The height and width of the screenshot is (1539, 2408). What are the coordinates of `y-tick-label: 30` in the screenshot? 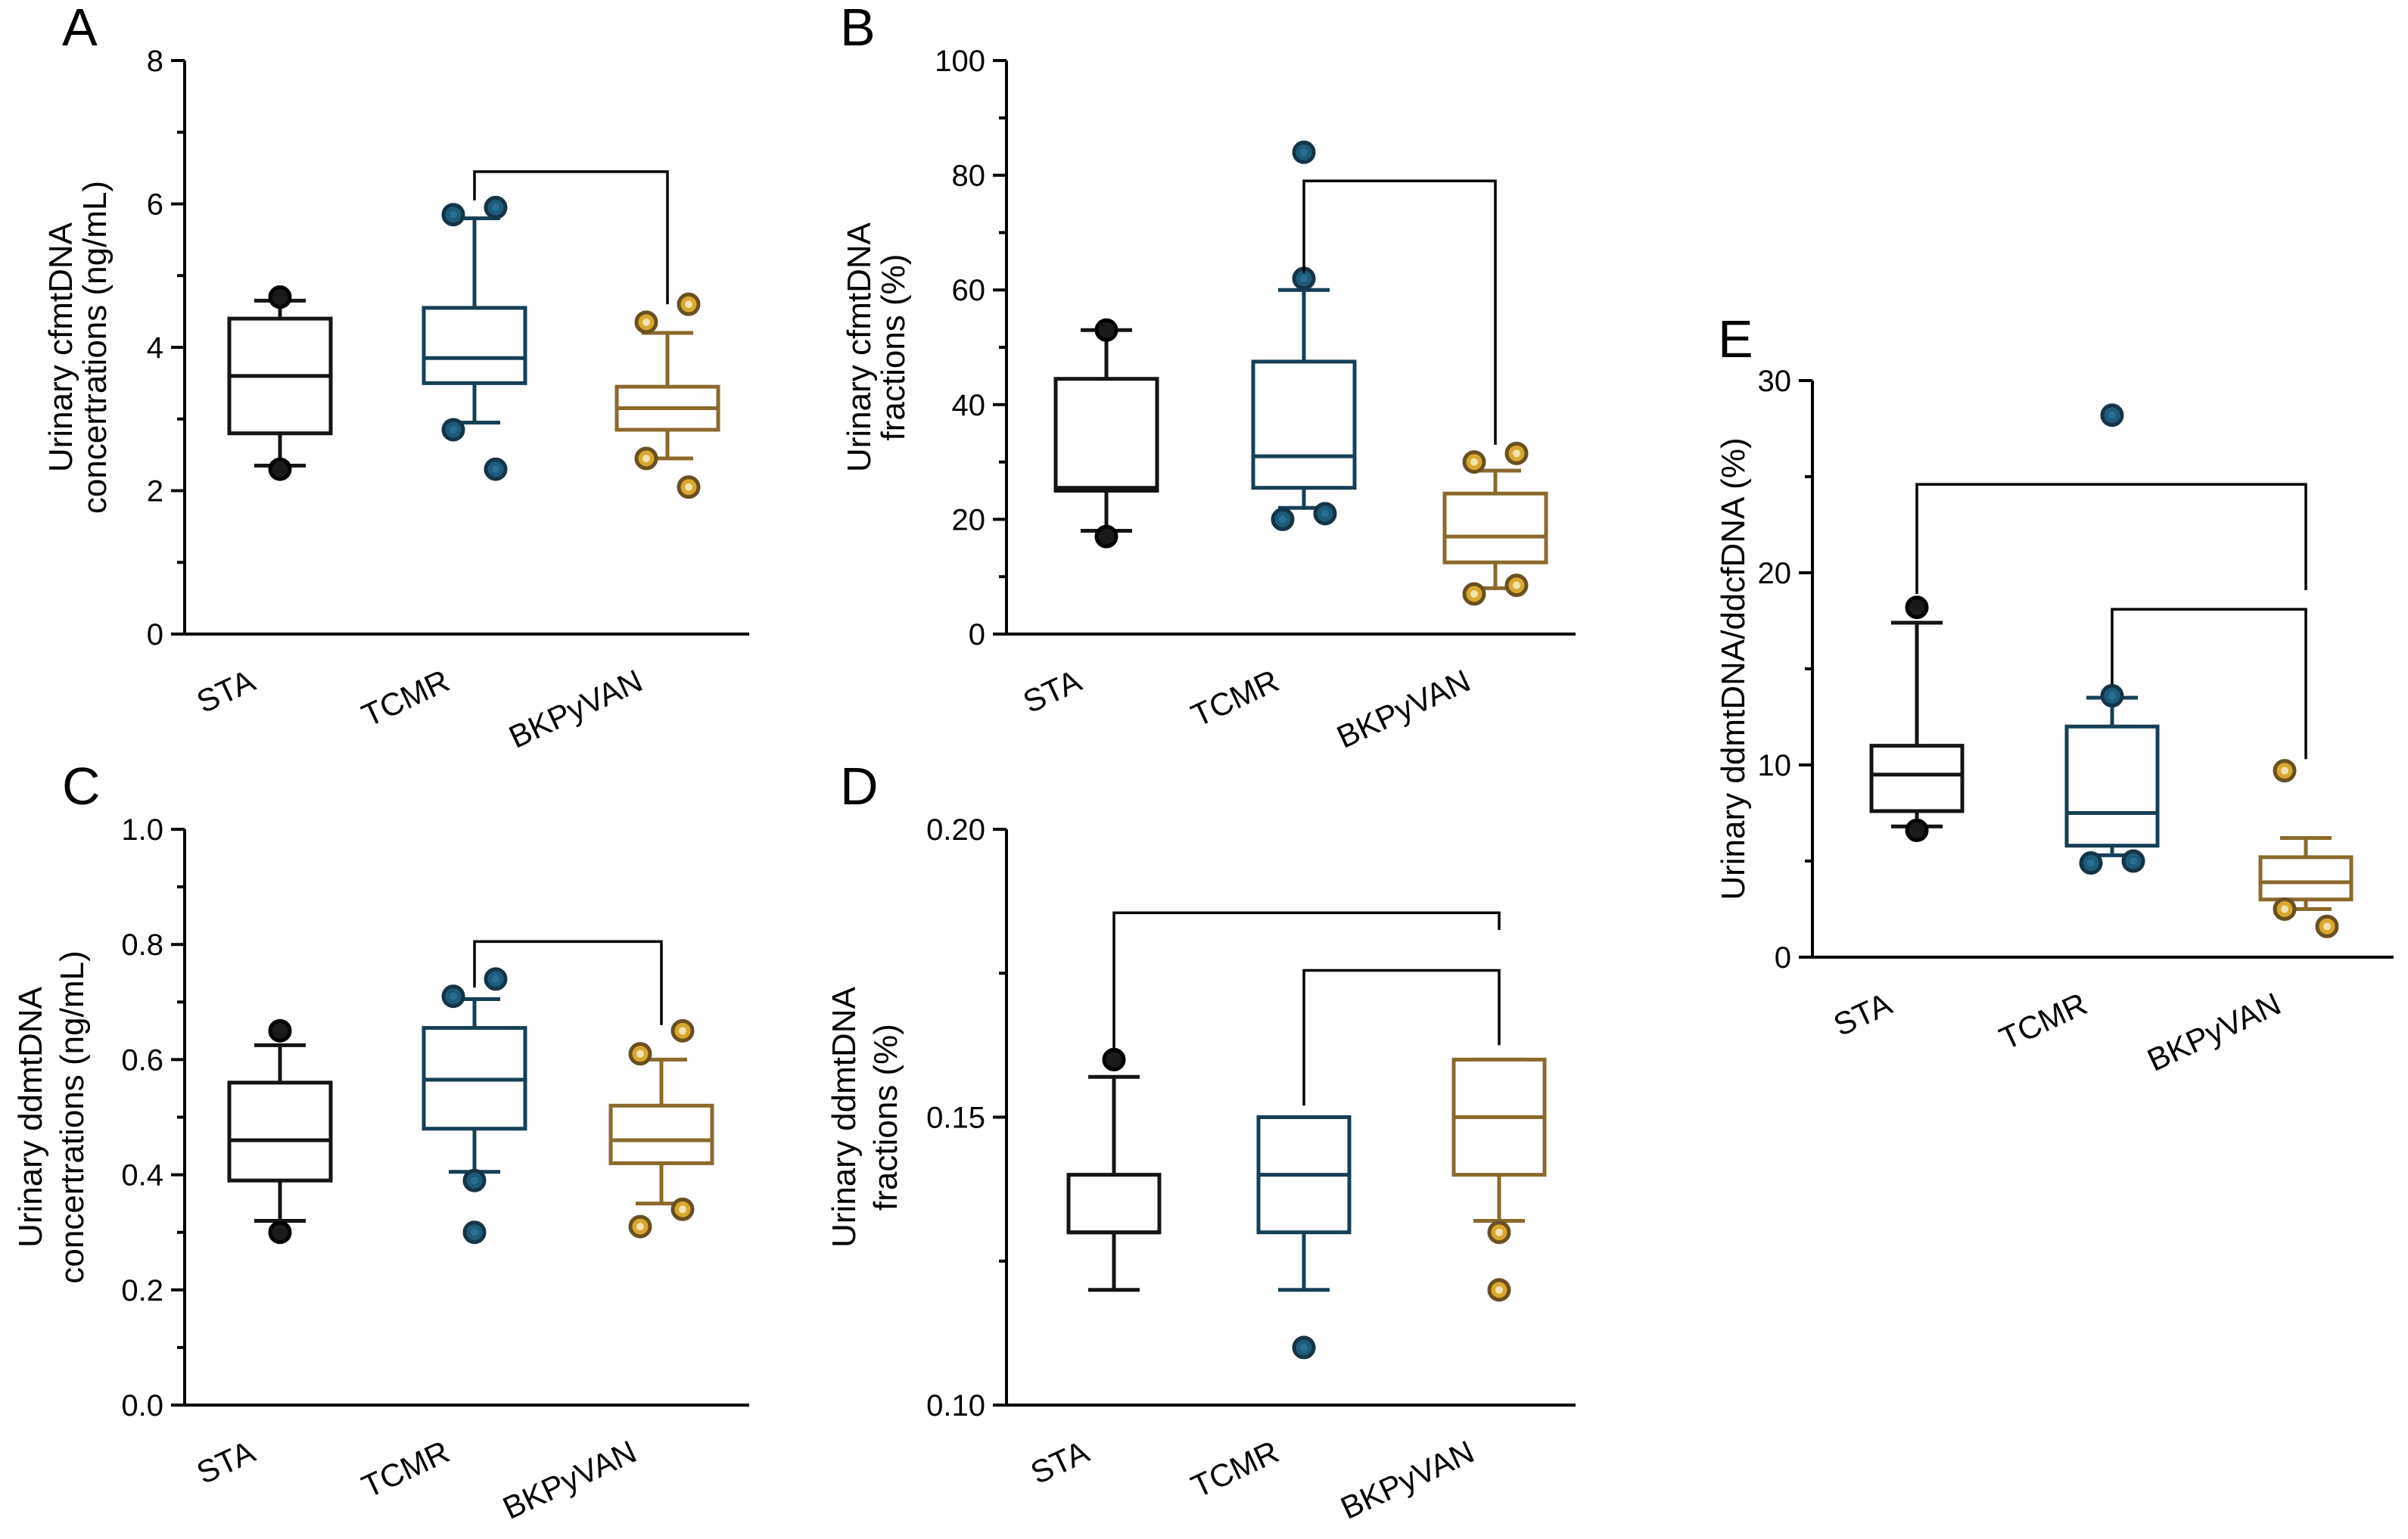 It's located at (1775, 381).